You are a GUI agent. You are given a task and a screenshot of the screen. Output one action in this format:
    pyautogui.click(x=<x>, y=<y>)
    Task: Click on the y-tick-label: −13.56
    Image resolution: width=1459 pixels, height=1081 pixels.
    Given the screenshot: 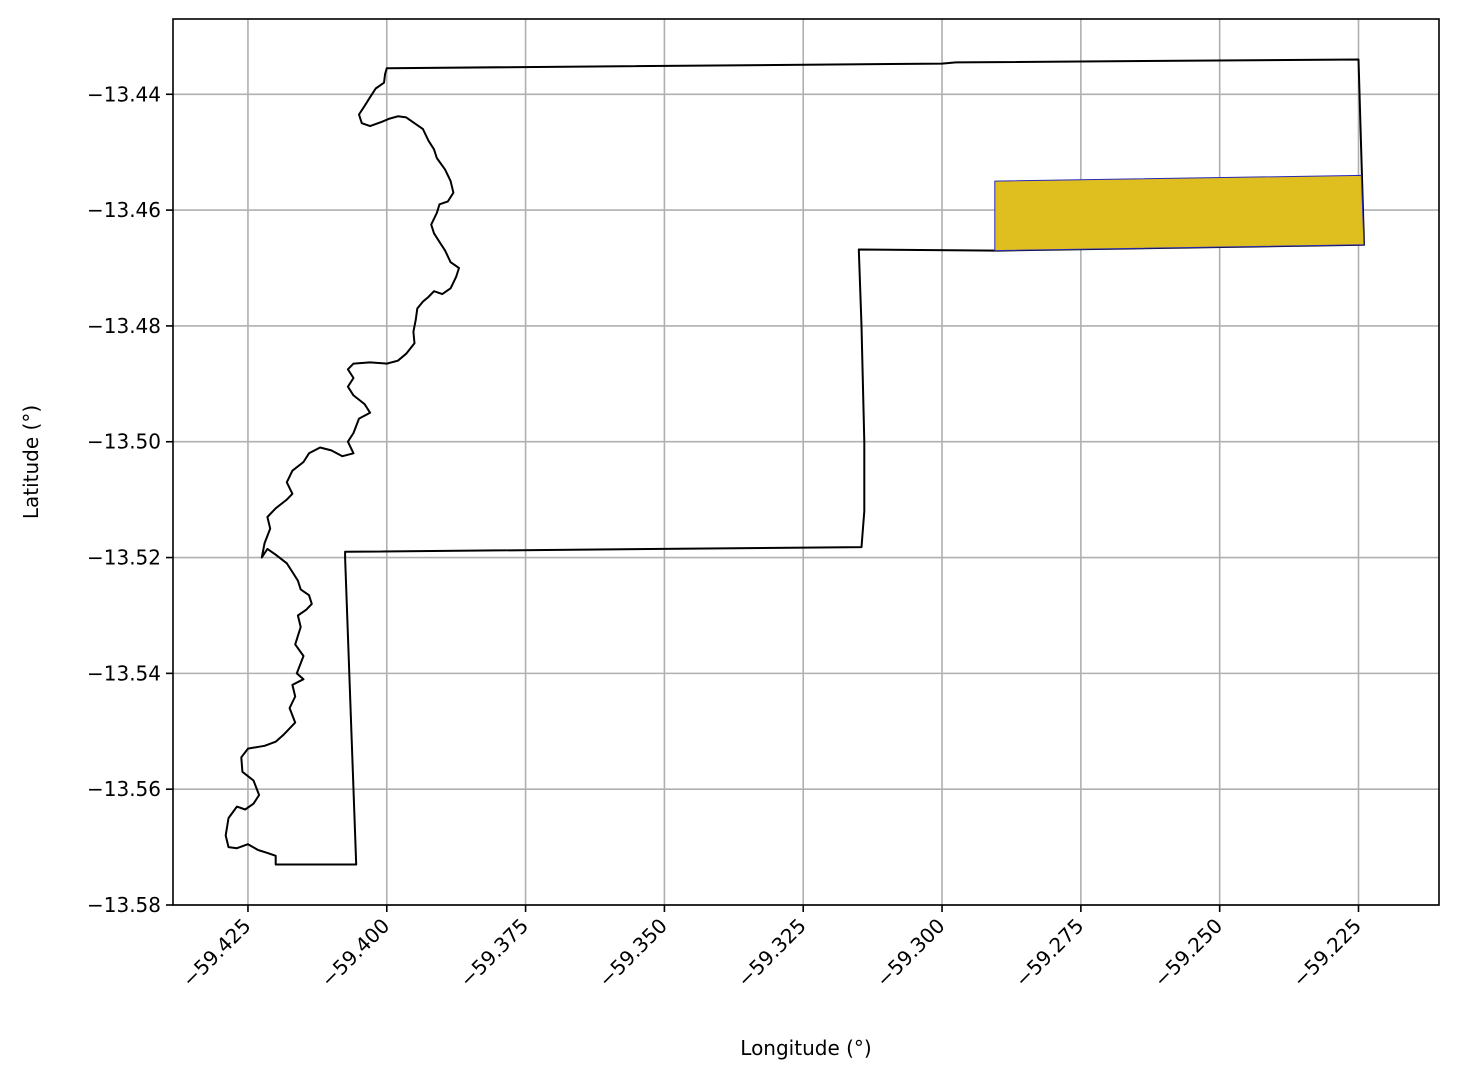 What is the action you would take?
    pyautogui.click(x=124, y=789)
    